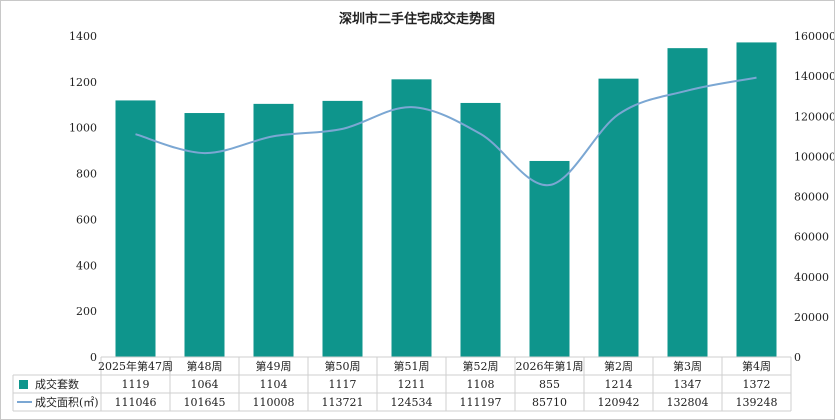  I want to click on data-label: 132804, so click(688, 402).